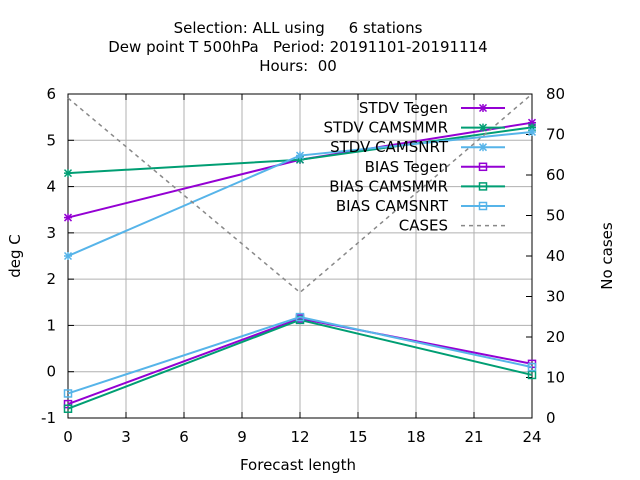 The image size is (640, 480). What do you see at coordinates (298, 465) in the screenshot?
I see `x-axis-label: Forecast length` at bounding box center [298, 465].